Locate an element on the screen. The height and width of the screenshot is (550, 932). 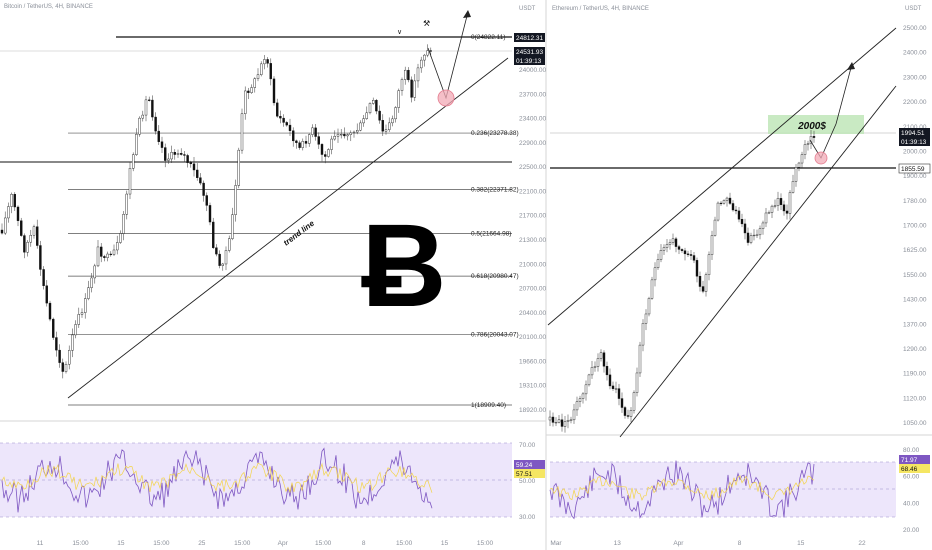
fib-level-label: 0.5(21664.98) is located at coordinates (491, 233).